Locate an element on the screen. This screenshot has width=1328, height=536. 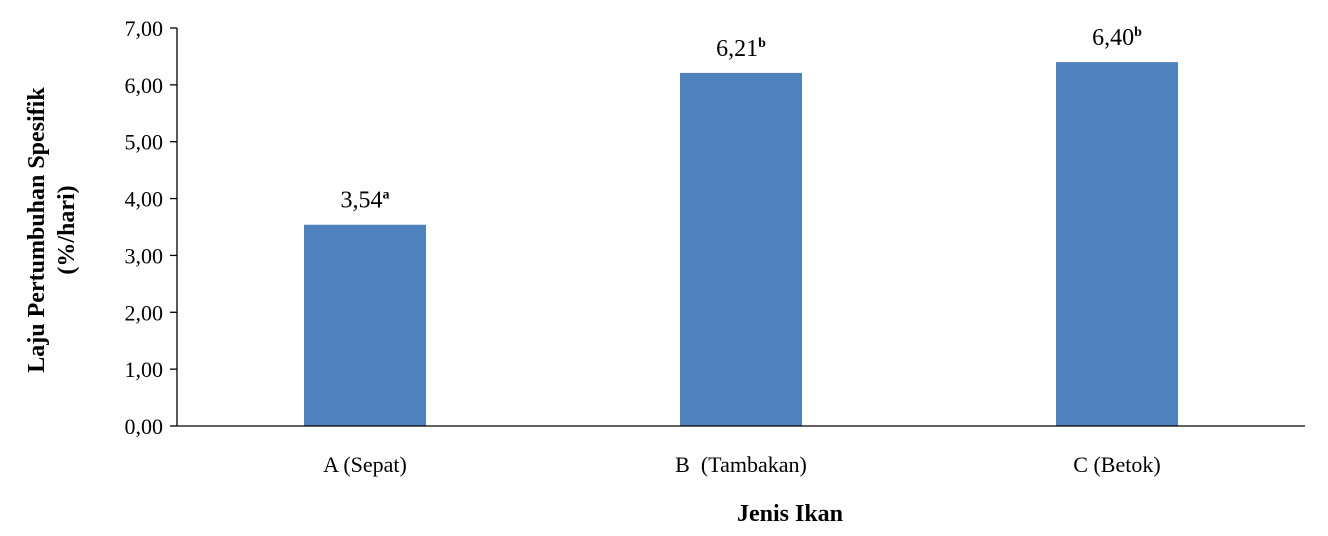
y-axis-title-line-1: Laju Pertumbuhan Spesifik is located at coordinates (37, 230).